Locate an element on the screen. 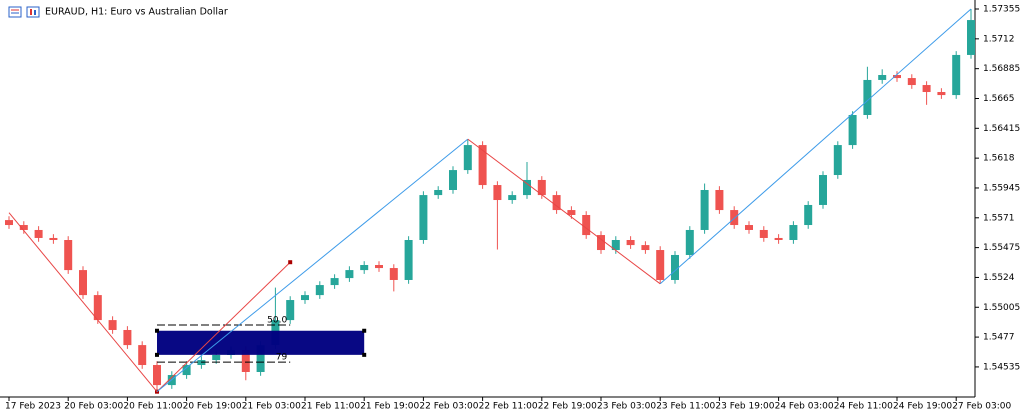 This screenshot has width=1024, height=417. y-tick-label: 1.55945 is located at coordinates (1001, 188).